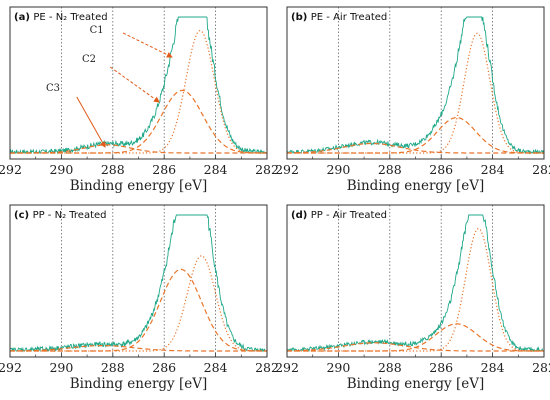 The width and height of the screenshot is (550, 400). I want to click on panel-letter: (d), so click(301, 215).